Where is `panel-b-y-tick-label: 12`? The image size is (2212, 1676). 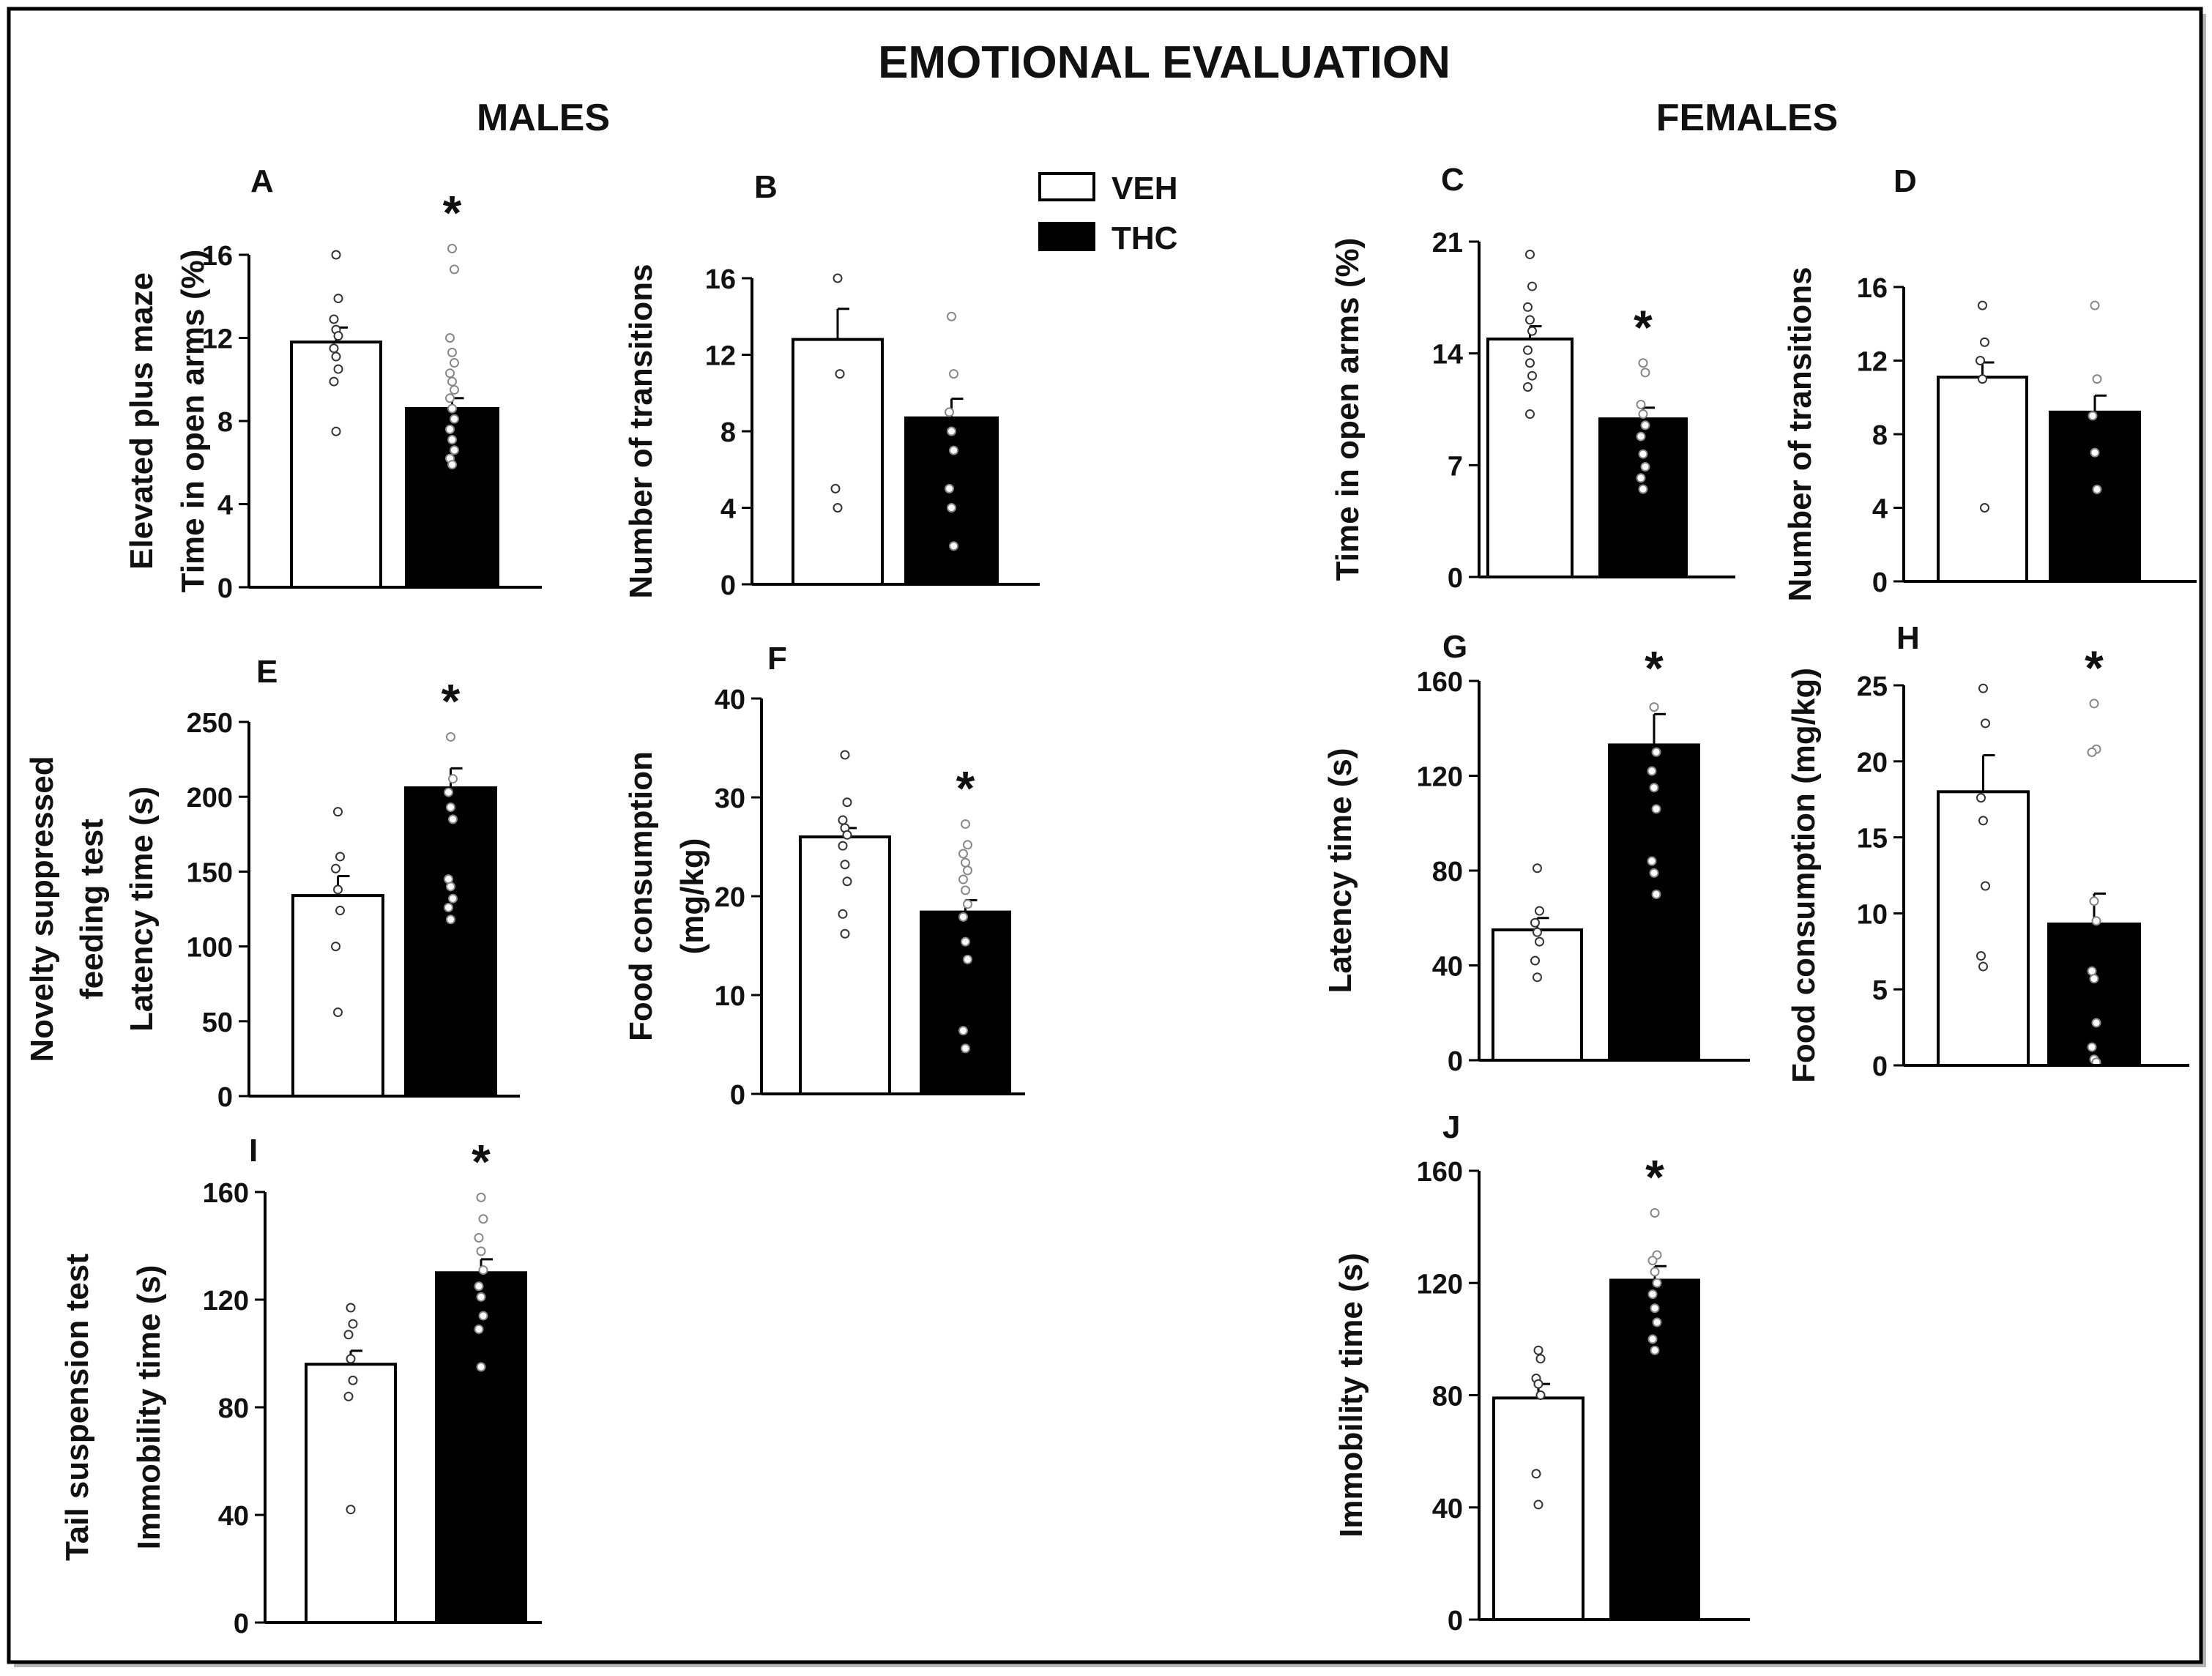 panel-b-y-tick-label: 12 is located at coordinates (720, 356).